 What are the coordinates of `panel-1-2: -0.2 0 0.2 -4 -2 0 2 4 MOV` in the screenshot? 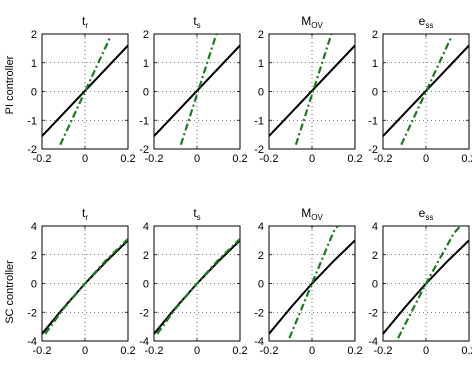 It's located at (308, 281).